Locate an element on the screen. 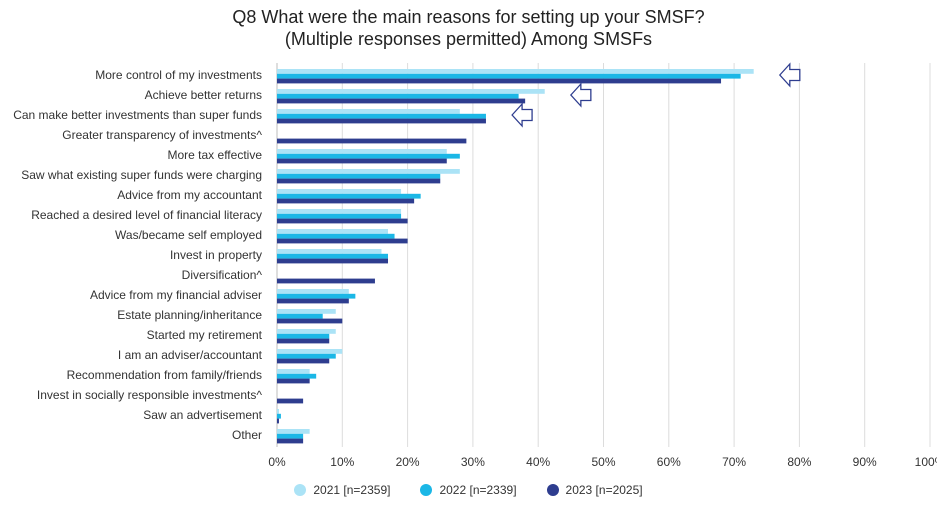 This screenshot has height=507, width=937. legend-item: 2021 [n=2359] is located at coordinates (342, 490).